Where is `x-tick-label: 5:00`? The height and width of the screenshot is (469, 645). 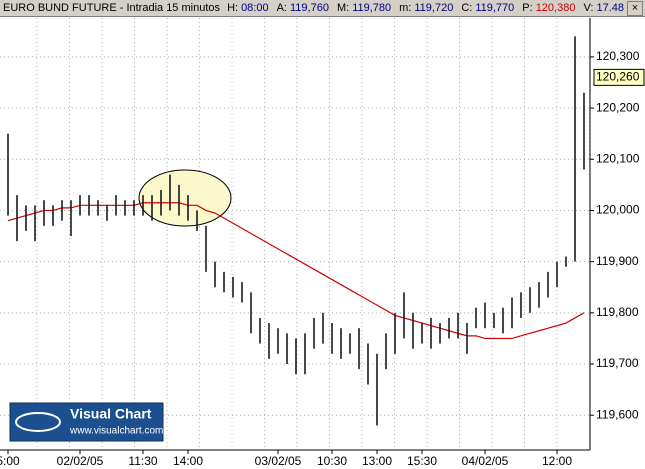 x-tick-label: 5:00 is located at coordinates (10, 461).